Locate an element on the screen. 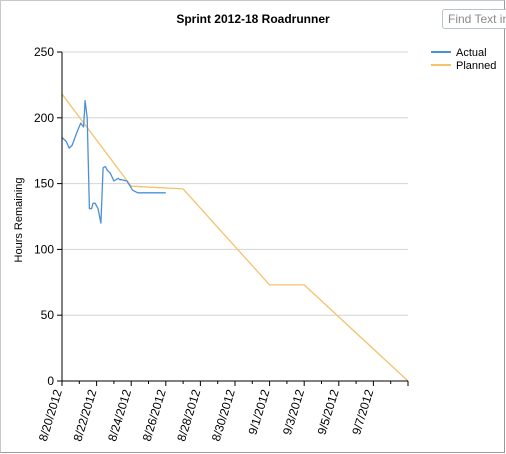  x-tick-label-9: 9/7/2012 is located at coordinates (362, 411).